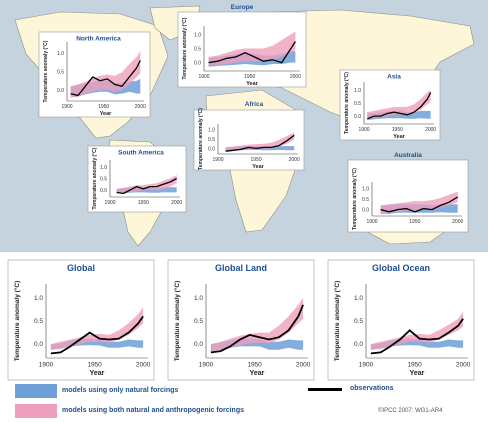 This screenshot has height=422, width=488. What do you see at coordinates (325, 389) in the screenshot?
I see `legend-observations-line` at bounding box center [325, 389].